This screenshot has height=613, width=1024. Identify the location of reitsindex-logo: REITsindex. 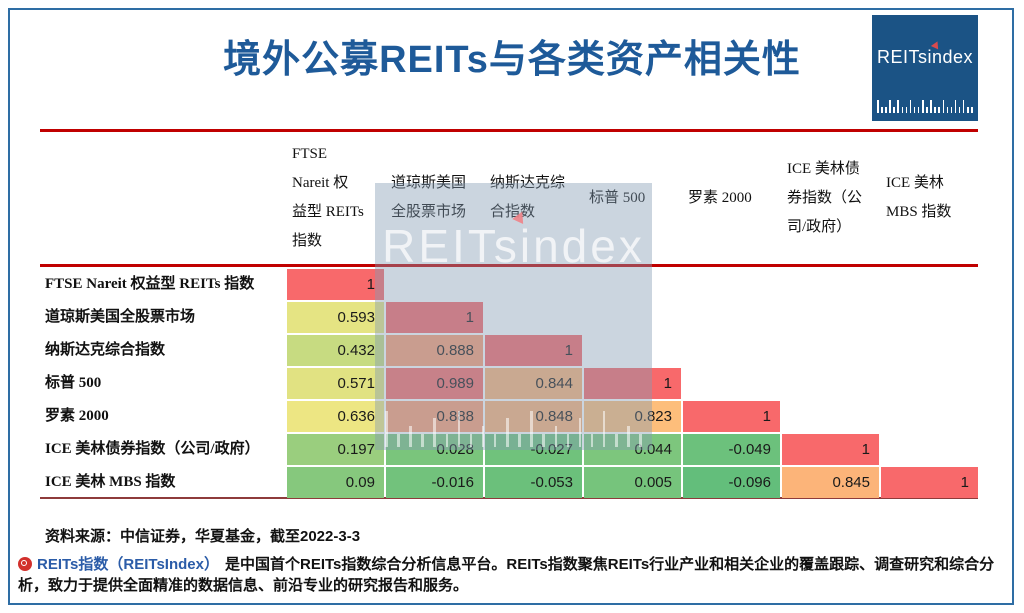
(925, 68).